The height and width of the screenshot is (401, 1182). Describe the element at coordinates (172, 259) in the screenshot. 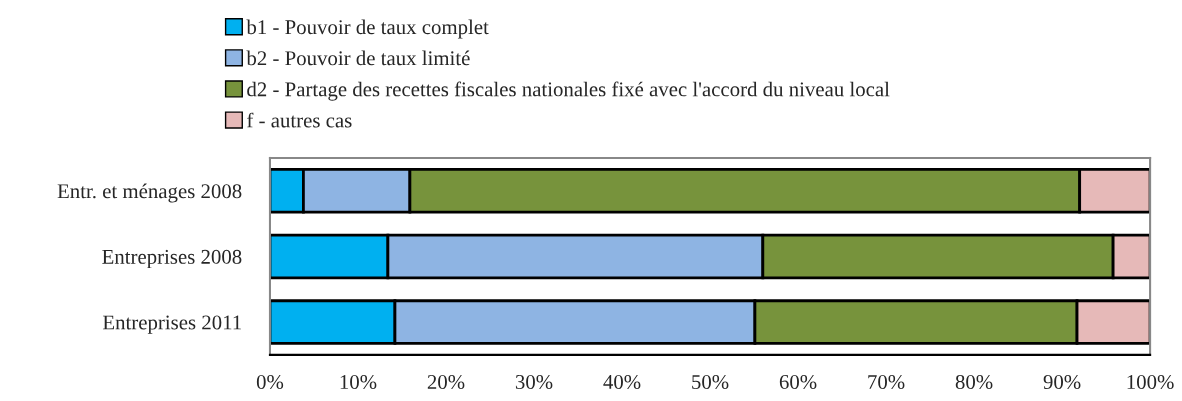

I see `y-tick-label: Entreprises 2008` at that location.